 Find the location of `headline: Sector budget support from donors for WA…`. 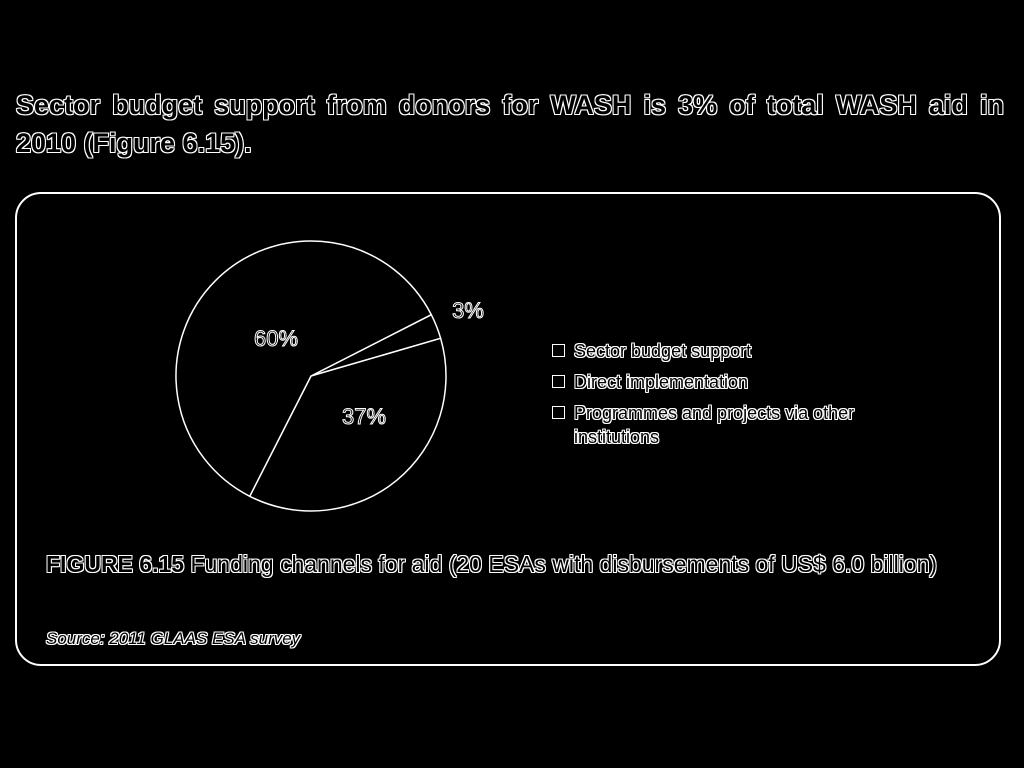

headline: Sector budget support from donors for WA… is located at coordinates (510, 124).